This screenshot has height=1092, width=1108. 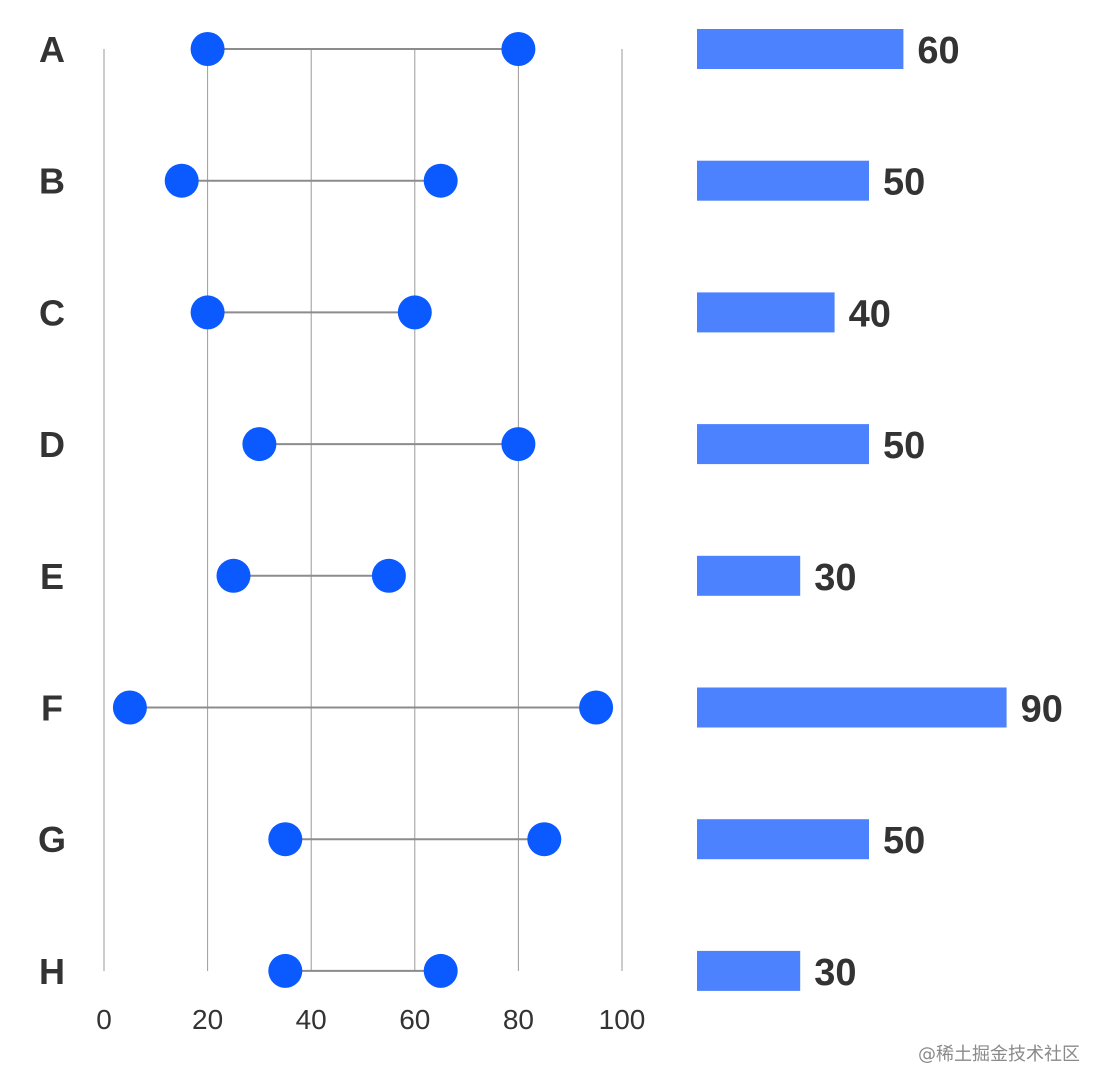 I want to click on category-label: B, so click(x=52, y=181).